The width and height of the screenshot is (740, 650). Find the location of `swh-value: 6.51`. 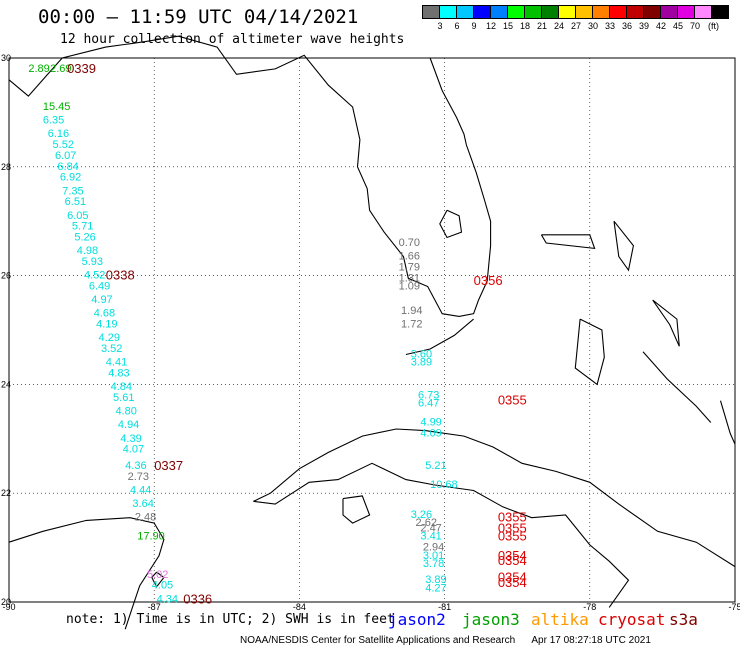

swh-value: 6.51 is located at coordinates (75, 202).